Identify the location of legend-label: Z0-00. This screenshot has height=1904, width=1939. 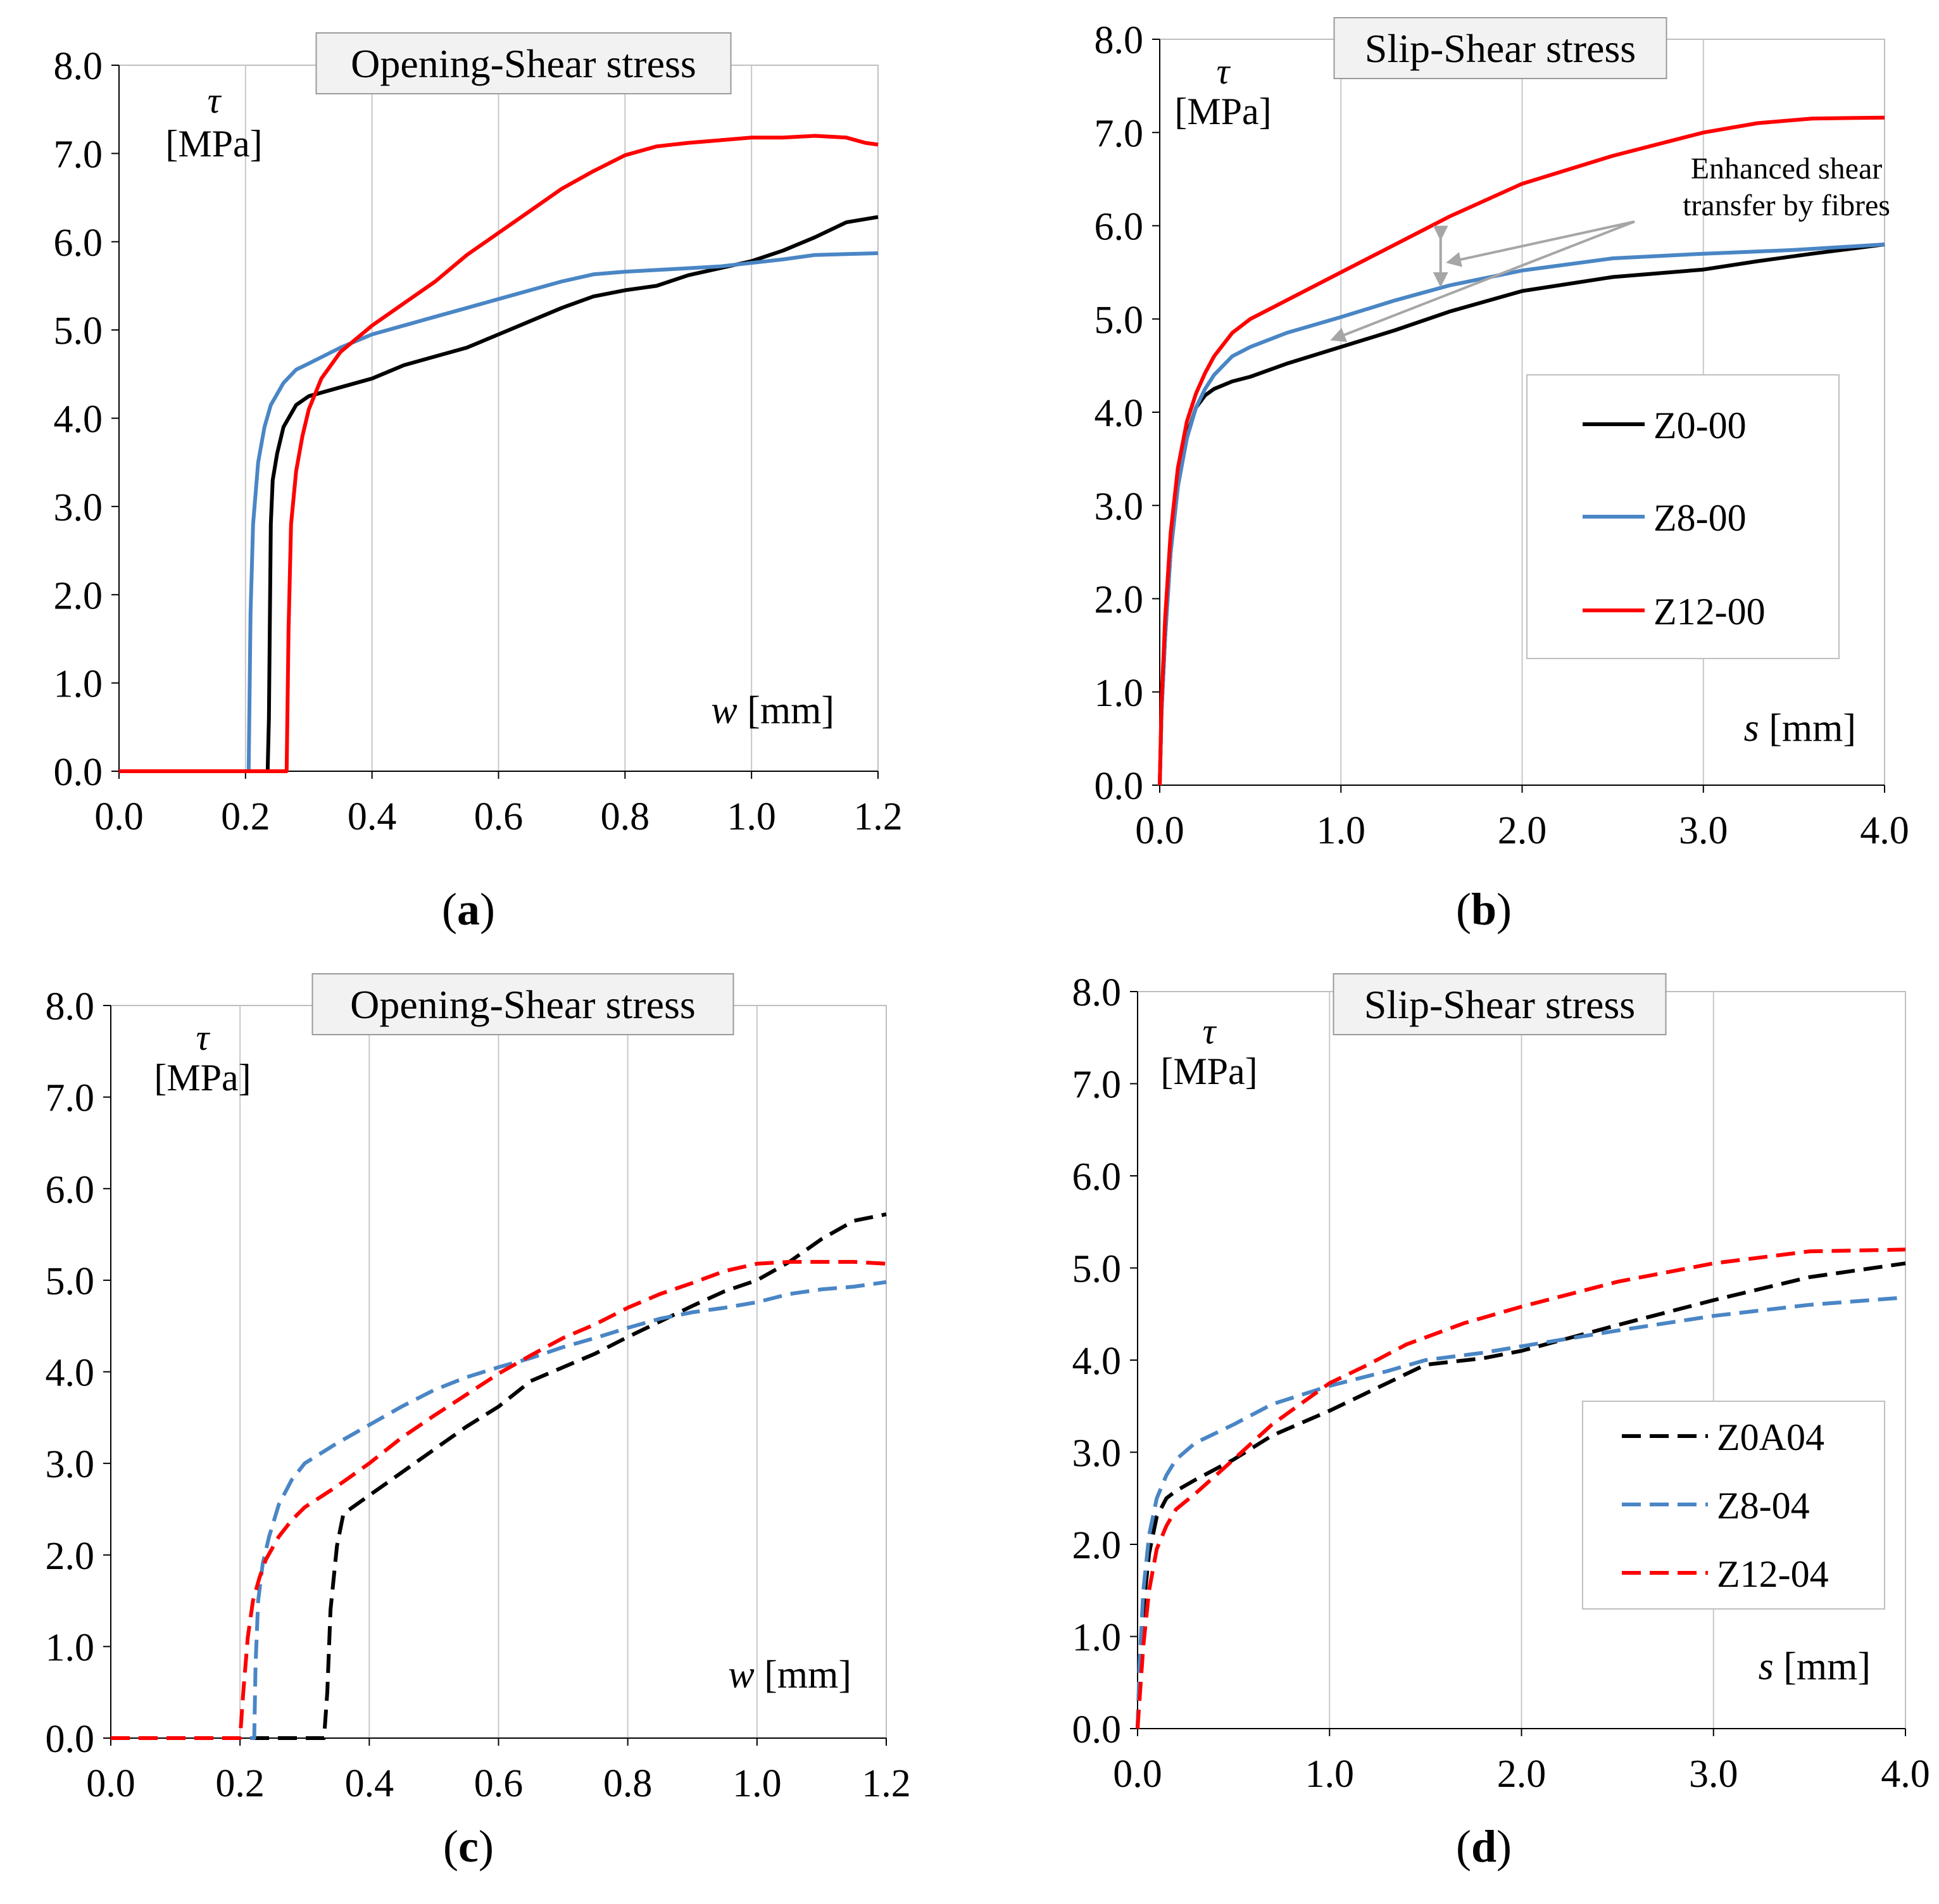
(1700, 425).